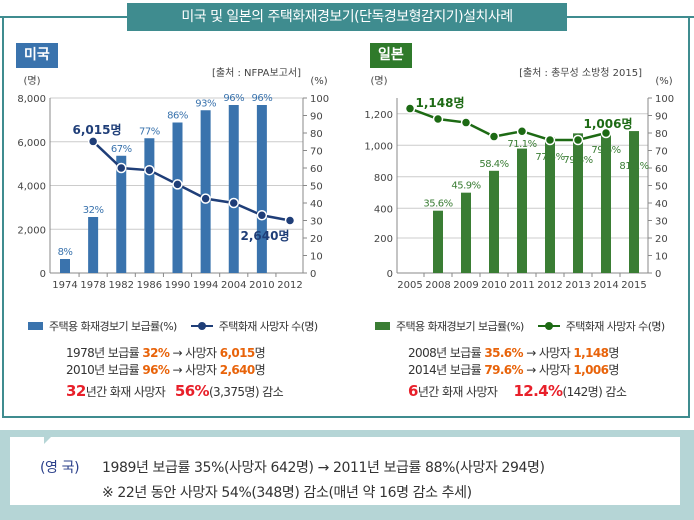  What do you see at coordinates (149, 131) in the screenshot?
I see `bar-value-label: 77%` at bounding box center [149, 131].